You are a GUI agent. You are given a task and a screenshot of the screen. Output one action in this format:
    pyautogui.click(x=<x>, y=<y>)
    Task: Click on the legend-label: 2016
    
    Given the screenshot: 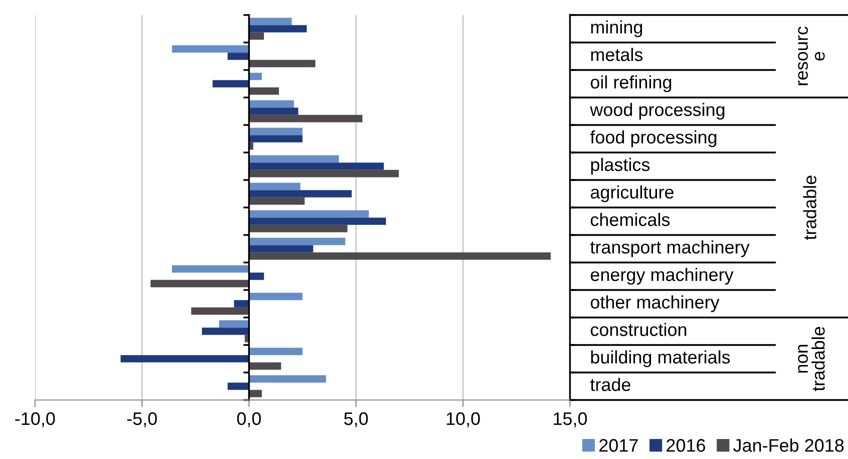 What is the action you would take?
    pyautogui.click(x=686, y=445)
    